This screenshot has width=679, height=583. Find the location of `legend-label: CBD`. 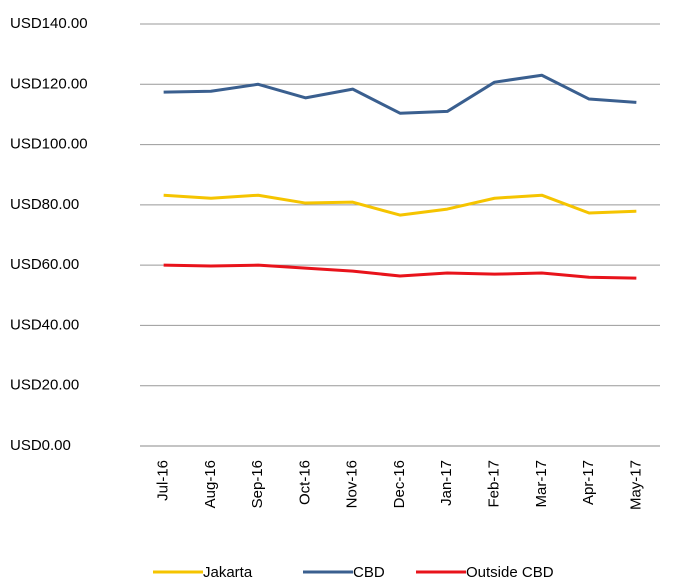

legend-label: CBD is located at coordinates (369, 572).